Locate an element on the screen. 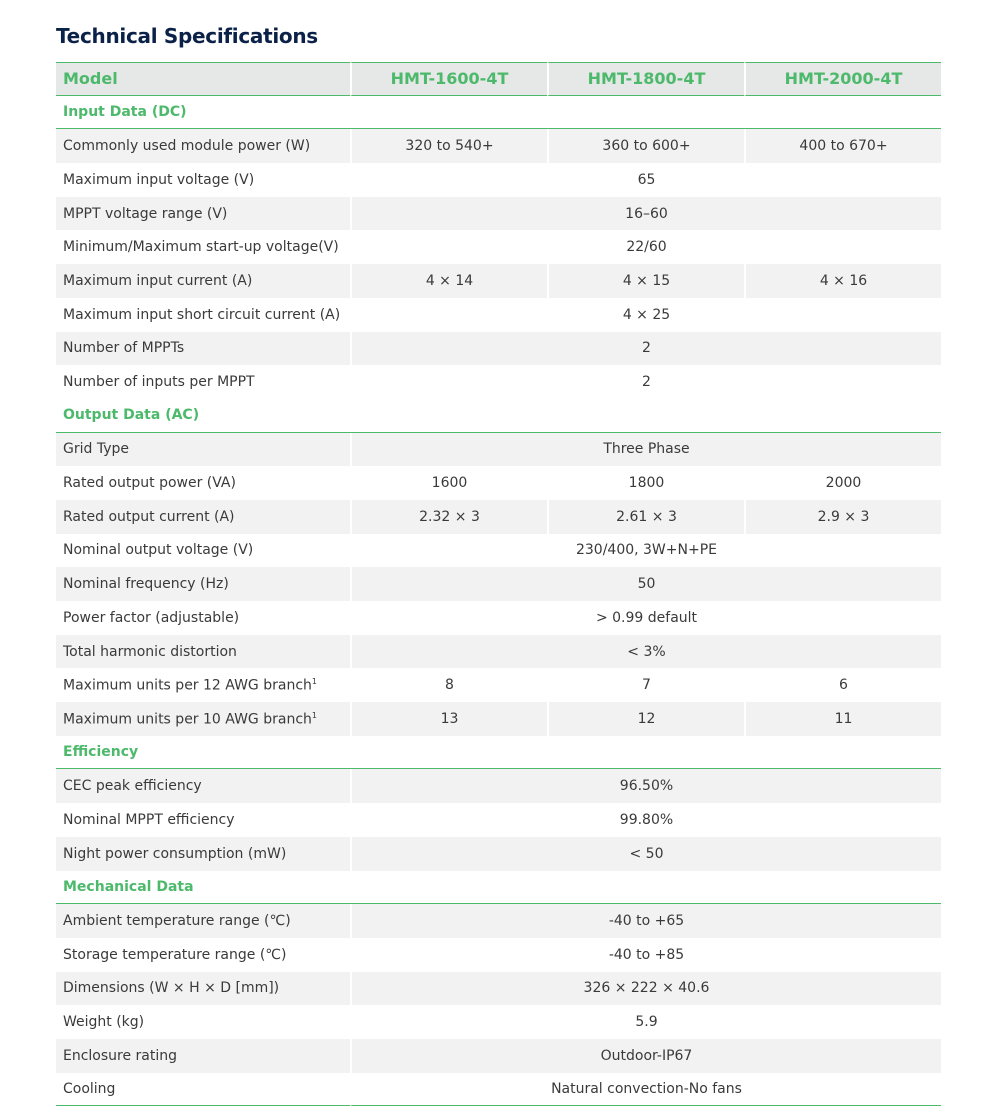 This screenshot has height=1112, width=990. row-label: Minimum/Maximum start-up voltage(V) is located at coordinates (203, 247).